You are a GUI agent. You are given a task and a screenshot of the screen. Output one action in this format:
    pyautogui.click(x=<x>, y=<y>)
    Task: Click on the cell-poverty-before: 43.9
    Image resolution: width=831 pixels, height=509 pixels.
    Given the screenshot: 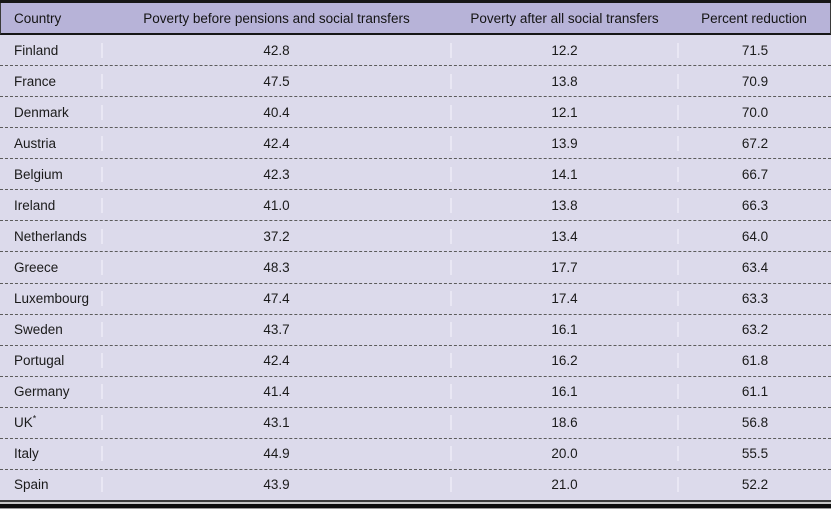 What is the action you would take?
    pyautogui.click(x=275, y=485)
    